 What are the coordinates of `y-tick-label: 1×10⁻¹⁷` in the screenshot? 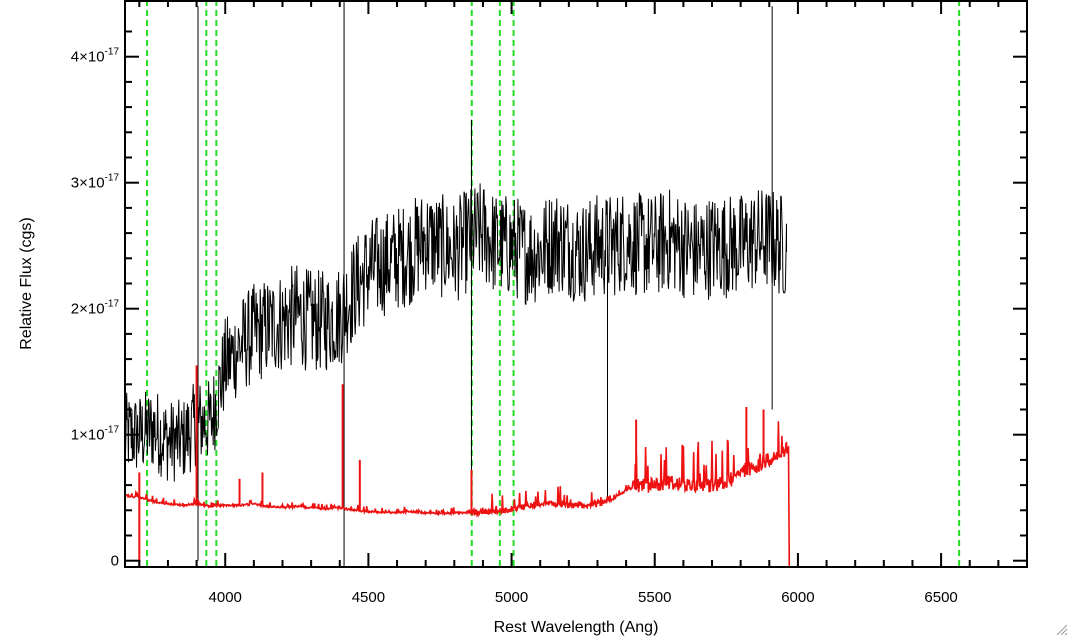 It's located at (95, 434).